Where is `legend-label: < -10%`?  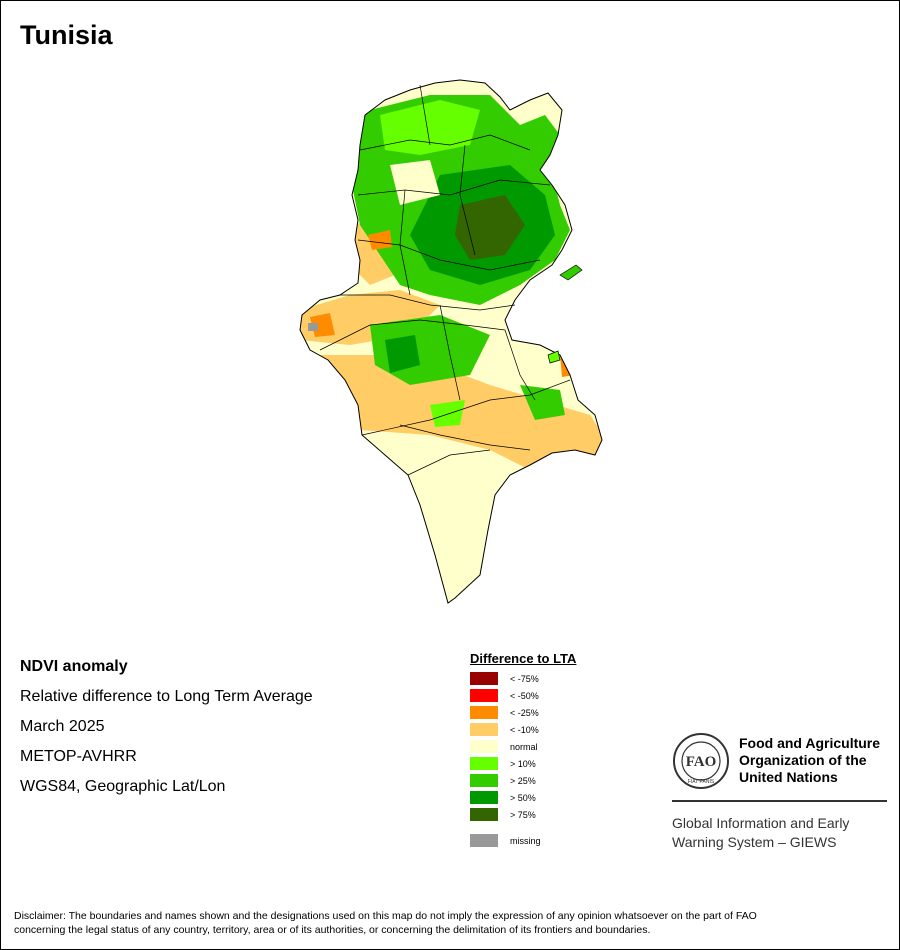
legend-label: < -10% is located at coordinates (524, 729).